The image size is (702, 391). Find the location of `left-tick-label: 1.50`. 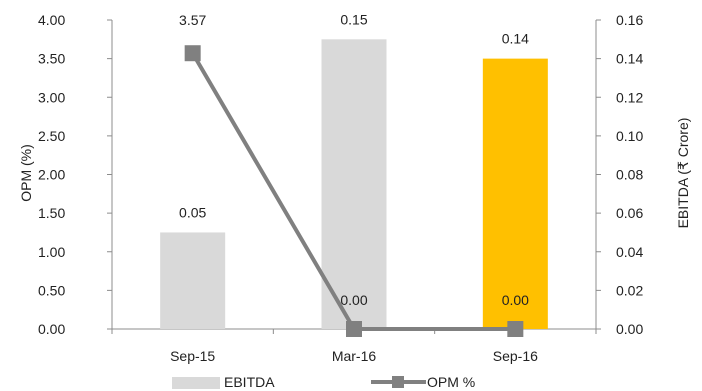

left-tick-label: 1.50 is located at coordinates (51, 213).